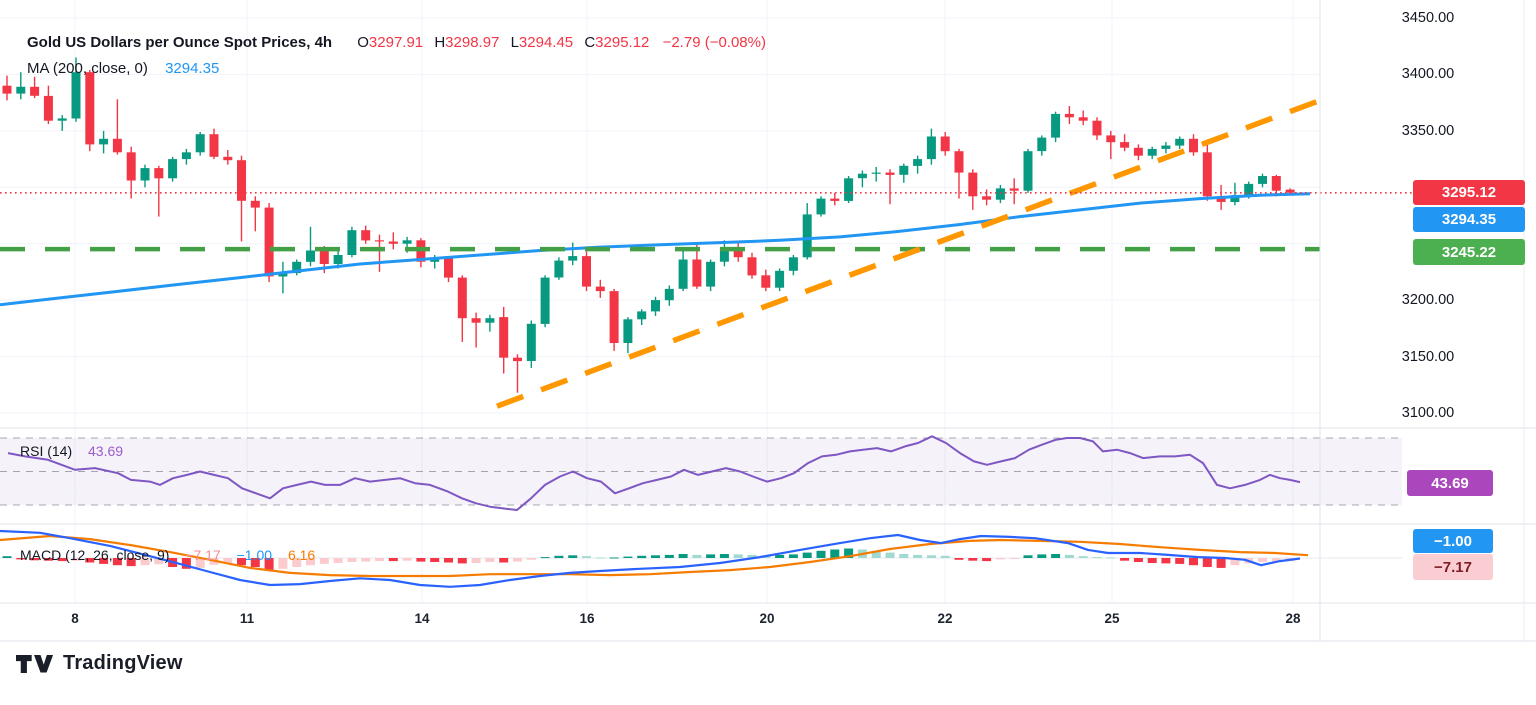  I want to click on ma-200-line, so click(655, 249).